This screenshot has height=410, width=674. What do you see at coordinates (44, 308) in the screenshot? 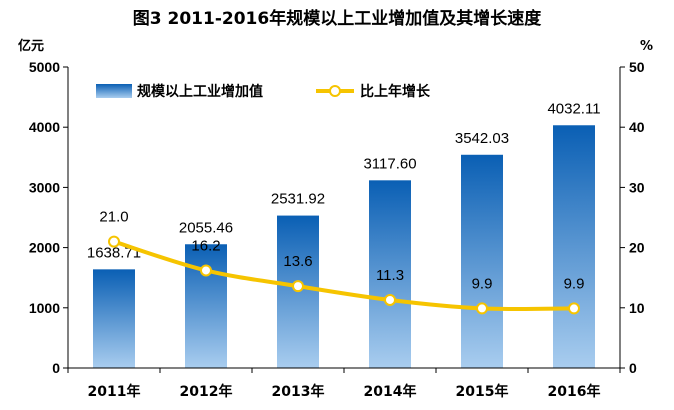
I see `y-left-tick-label: 1000` at bounding box center [44, 308].